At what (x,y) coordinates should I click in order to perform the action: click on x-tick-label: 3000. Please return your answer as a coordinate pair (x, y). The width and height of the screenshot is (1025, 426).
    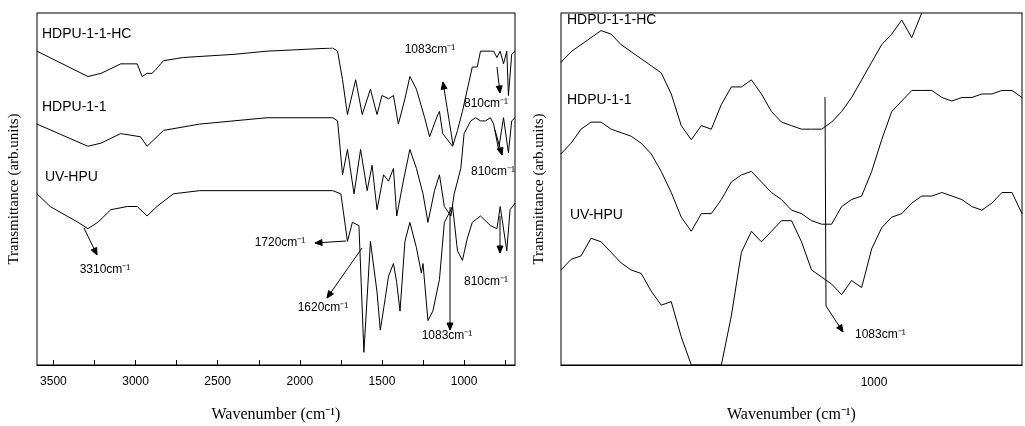
    Looking at the image, I should click on (136, 381).